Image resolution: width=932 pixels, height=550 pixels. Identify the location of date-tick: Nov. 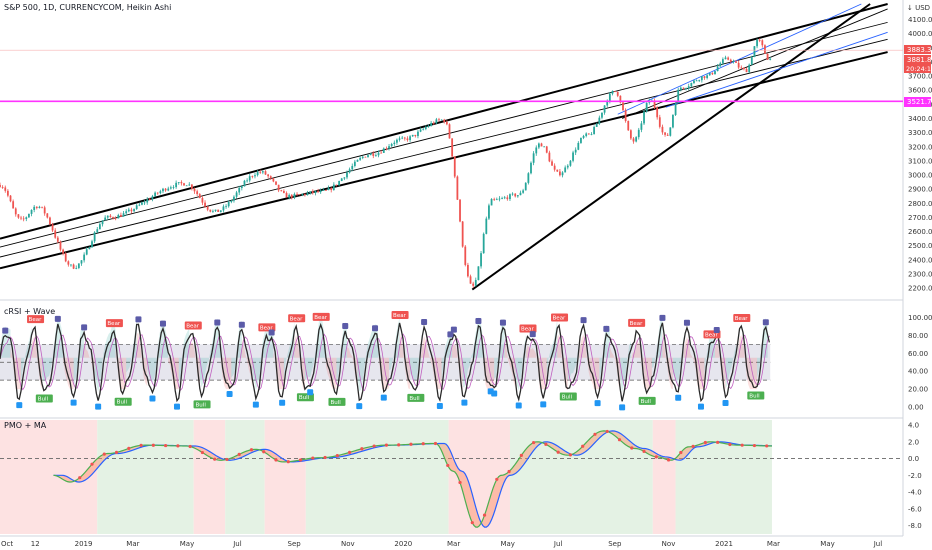
(348, 544).